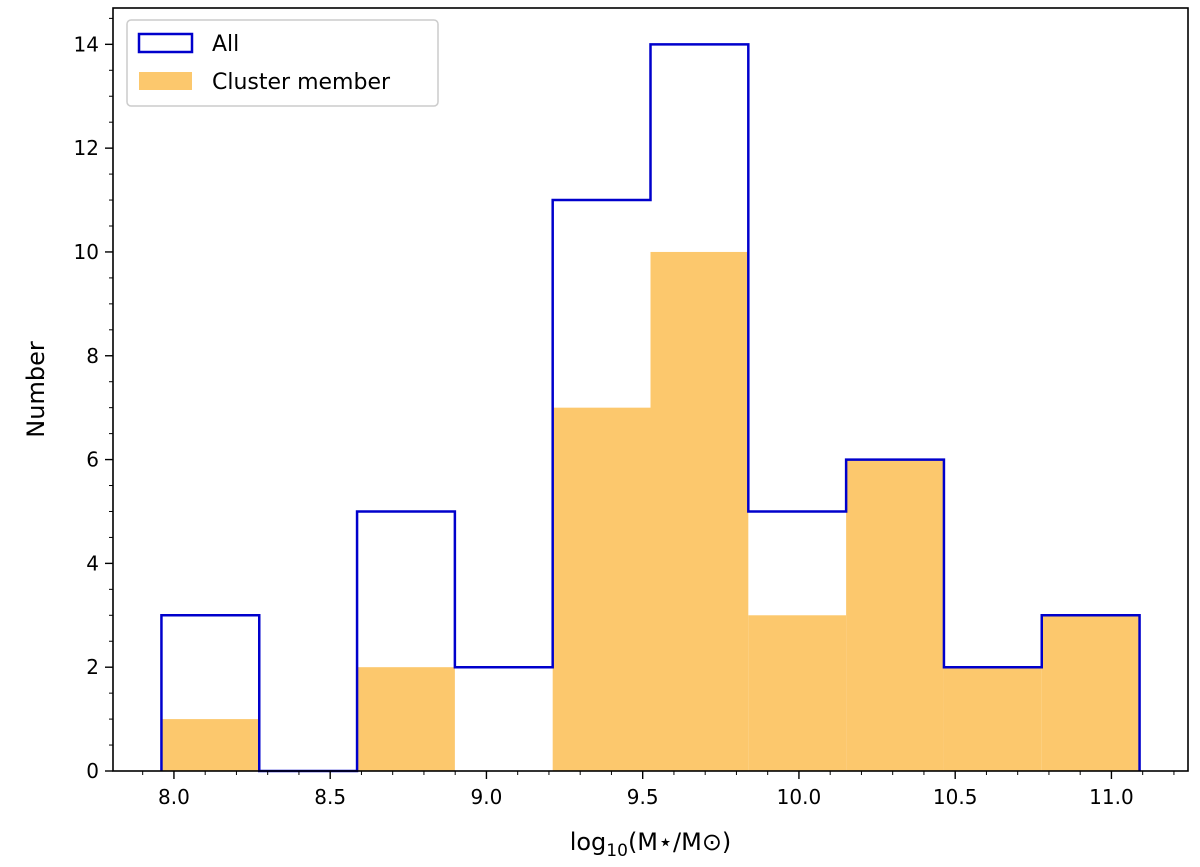 The height and width of the screenshot is (867, 1200). I want to click on y-tick-label-6: 12, so click(86, 148).